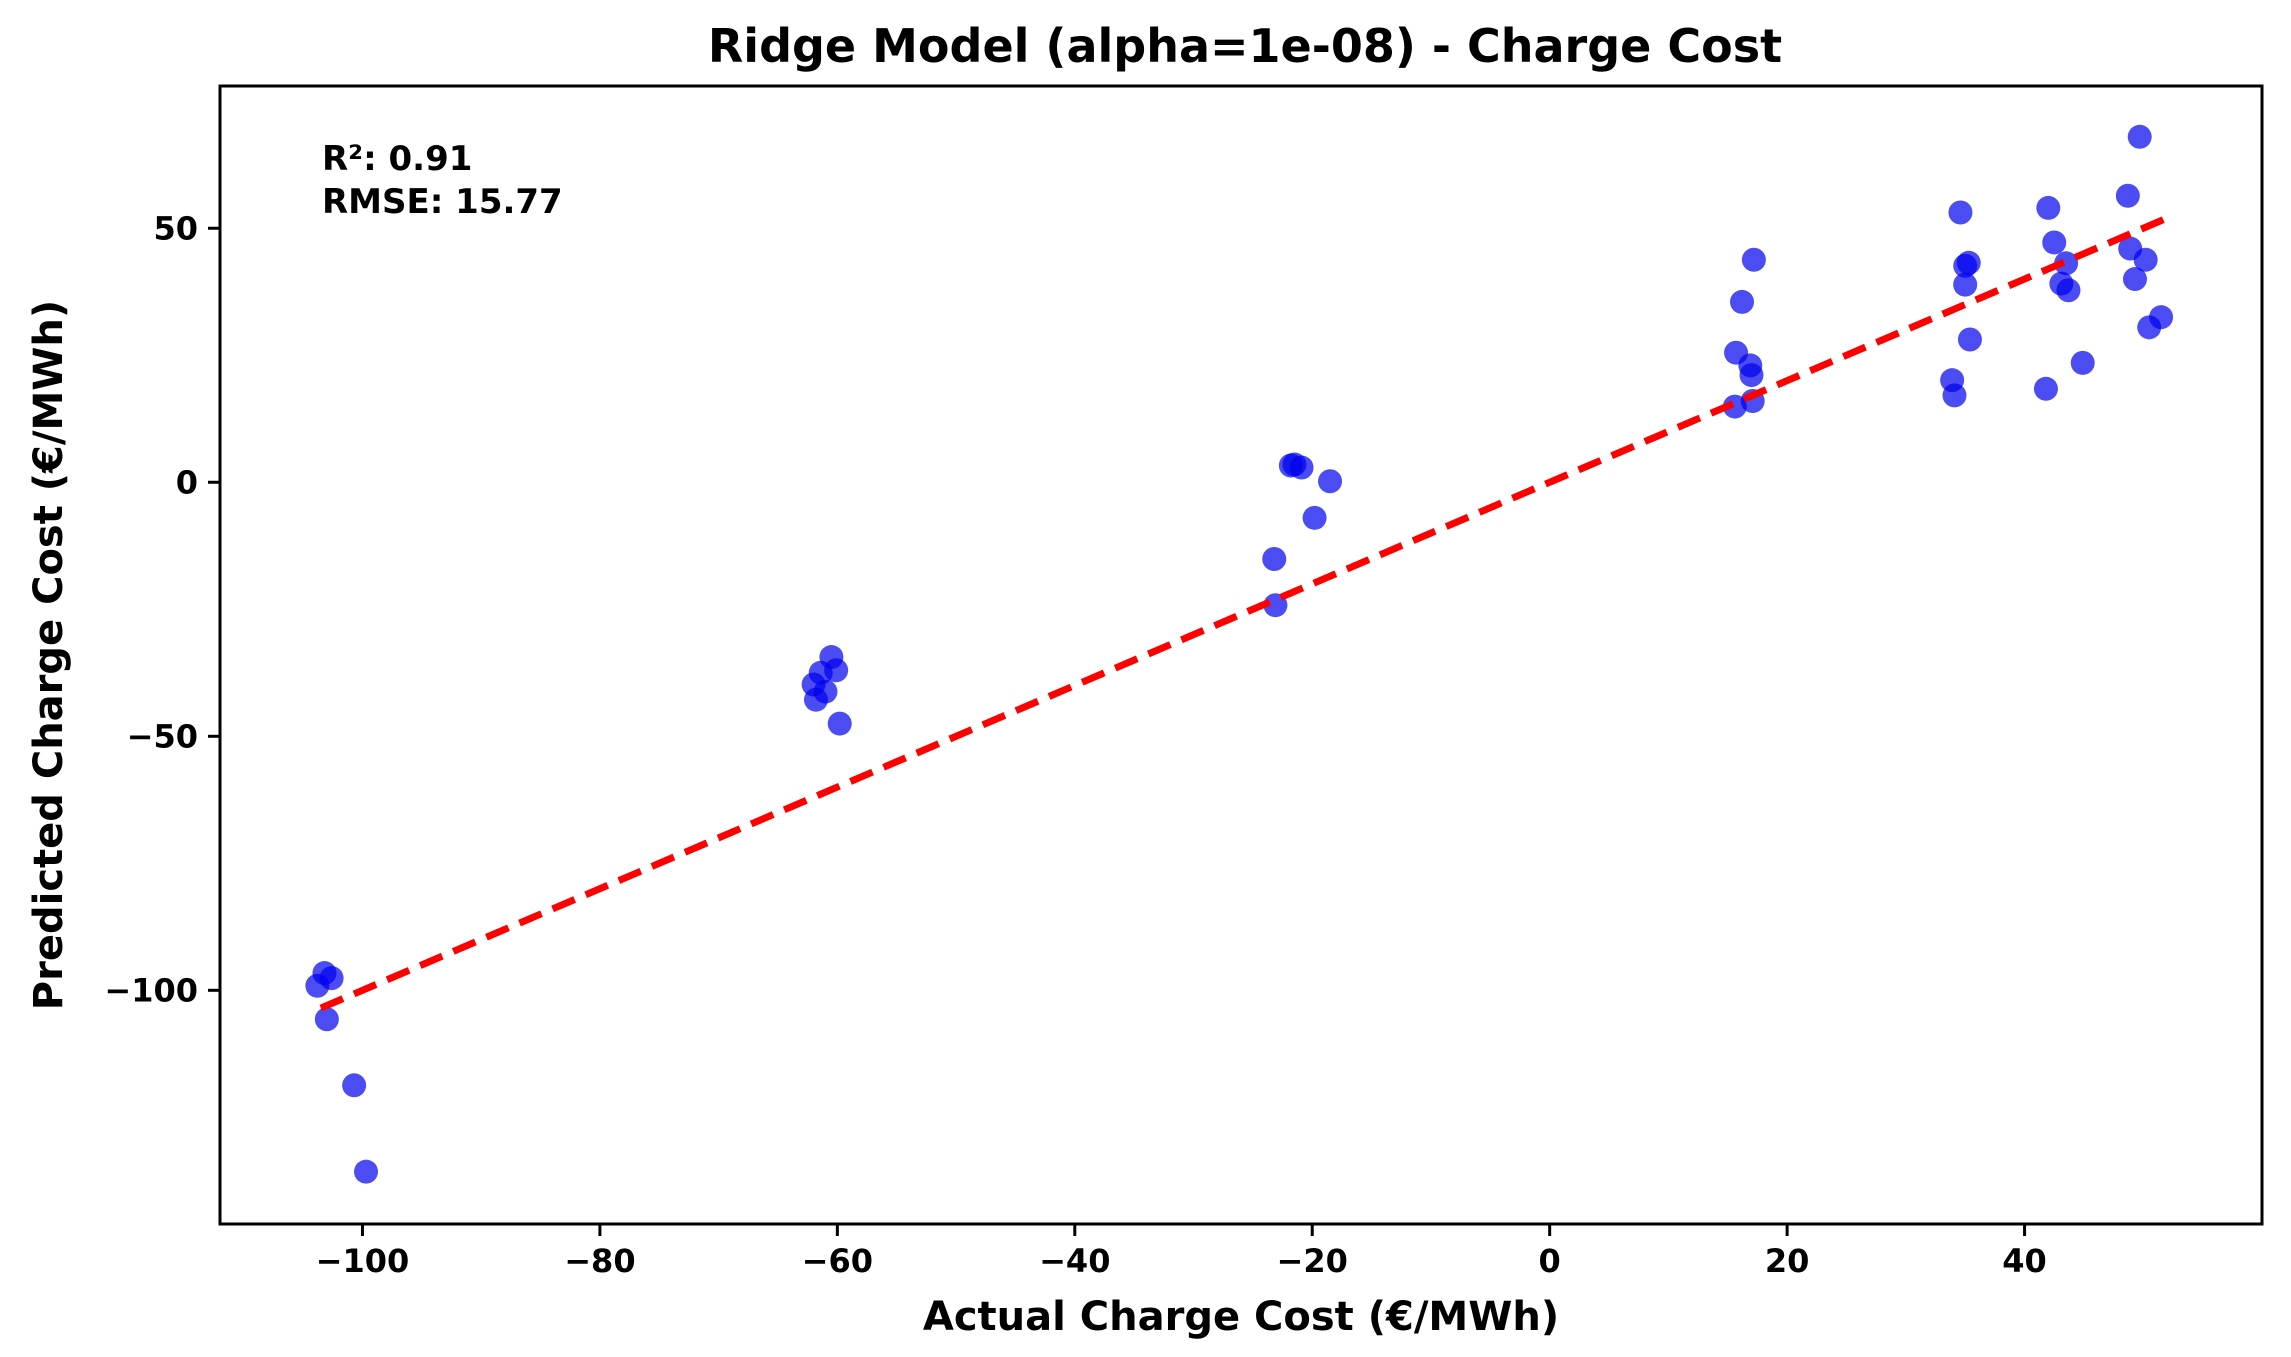 This screenshot has height=1357, width=2291. I want to click on y-tick-label: −100, so click(151, 990).